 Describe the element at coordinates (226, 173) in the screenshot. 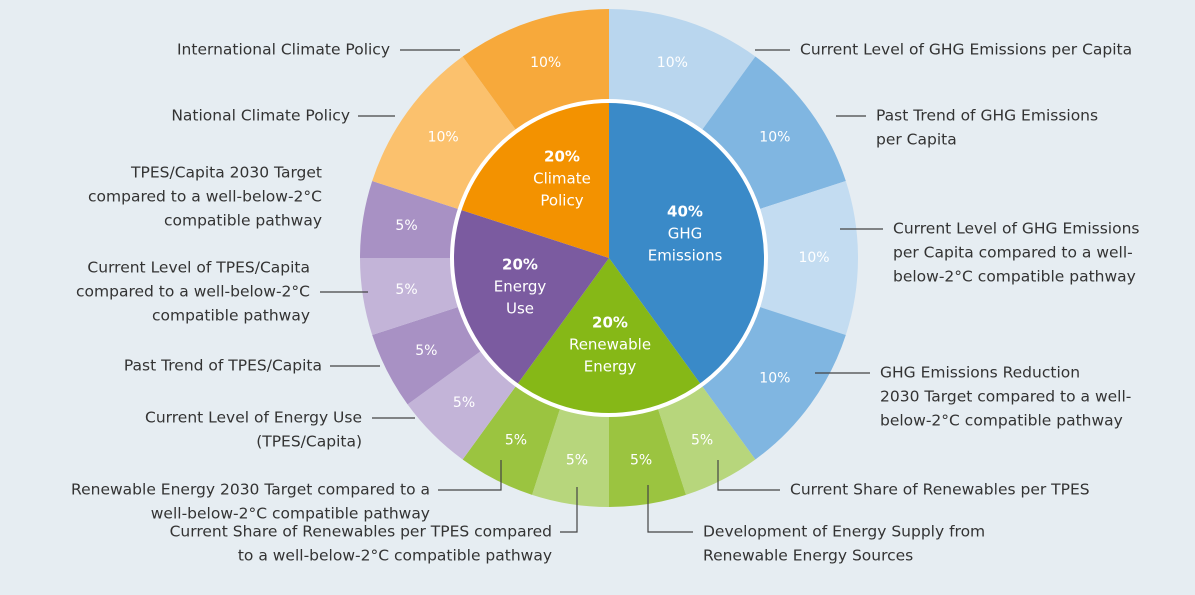

I see `segment-label: TPES/Capita 2030 Target` at that location.